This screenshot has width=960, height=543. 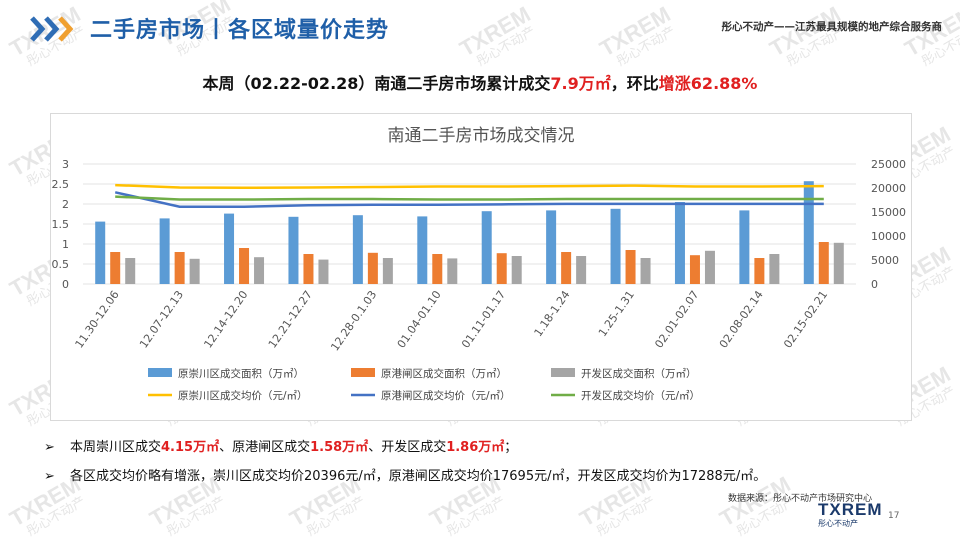 I want to click on legend-label: 原港闸区成交面积（万㎡）, so click(x=444, y=373).